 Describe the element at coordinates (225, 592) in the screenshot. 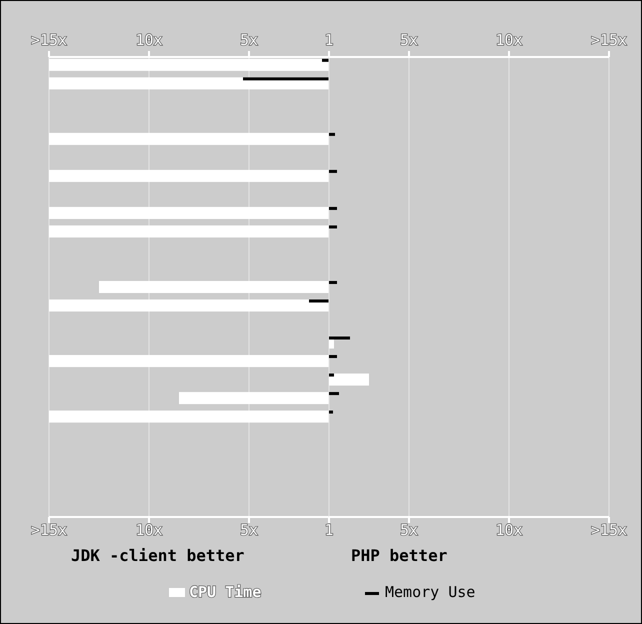

I see `legend-label: CPU Time` at that location.